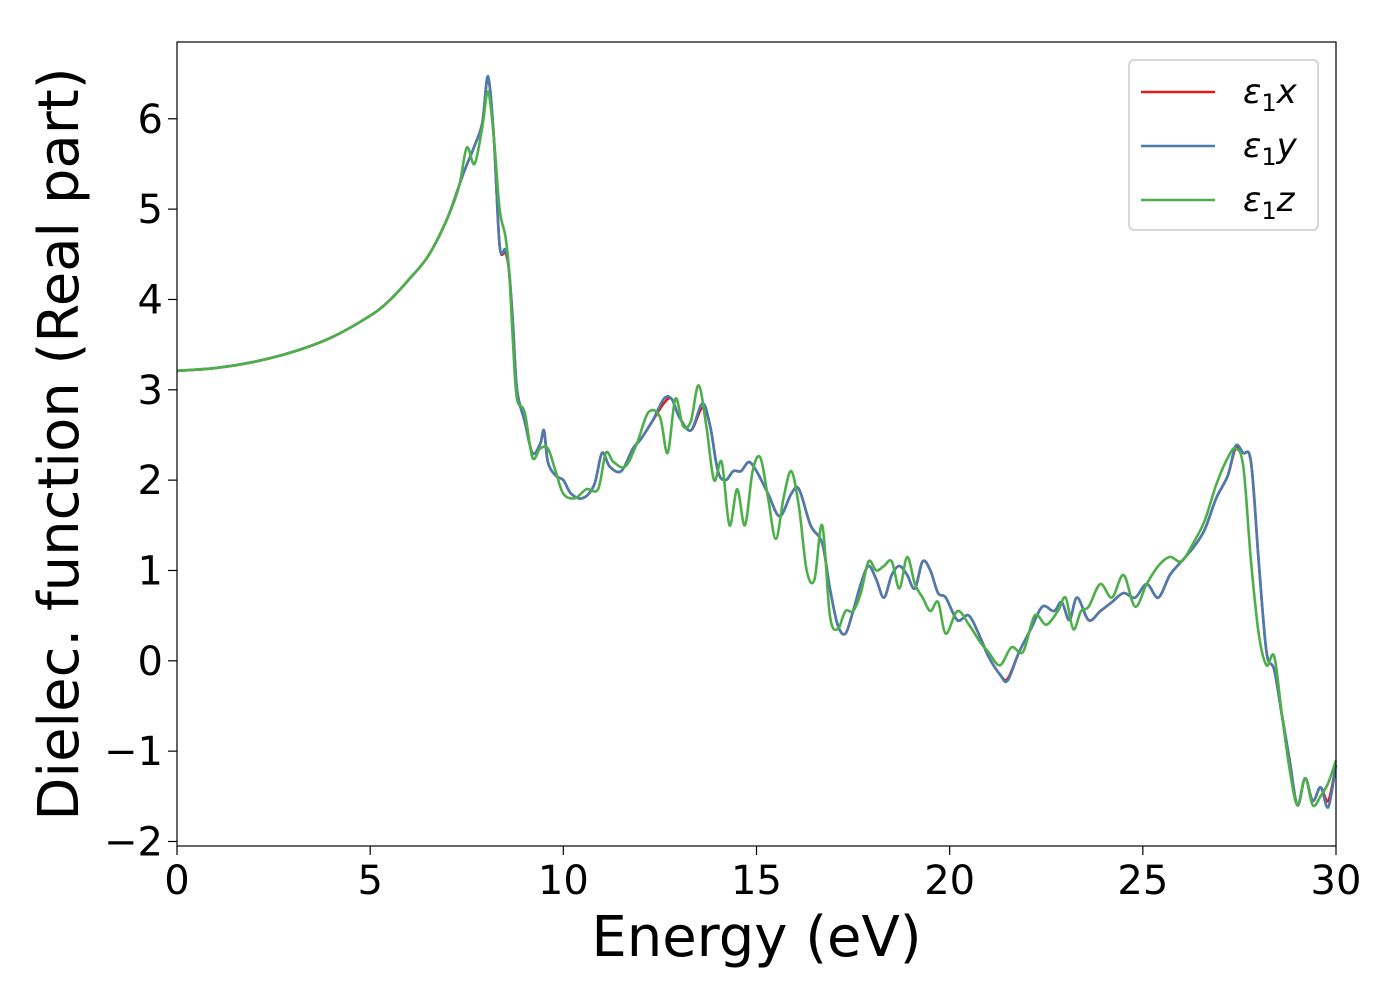 The height and width of the screenshot is (1000, 1400). What do you see at coordinates (369, 881) in the screenshot?
I see `x-tick-label: 5` at bounding box center [369, 881].